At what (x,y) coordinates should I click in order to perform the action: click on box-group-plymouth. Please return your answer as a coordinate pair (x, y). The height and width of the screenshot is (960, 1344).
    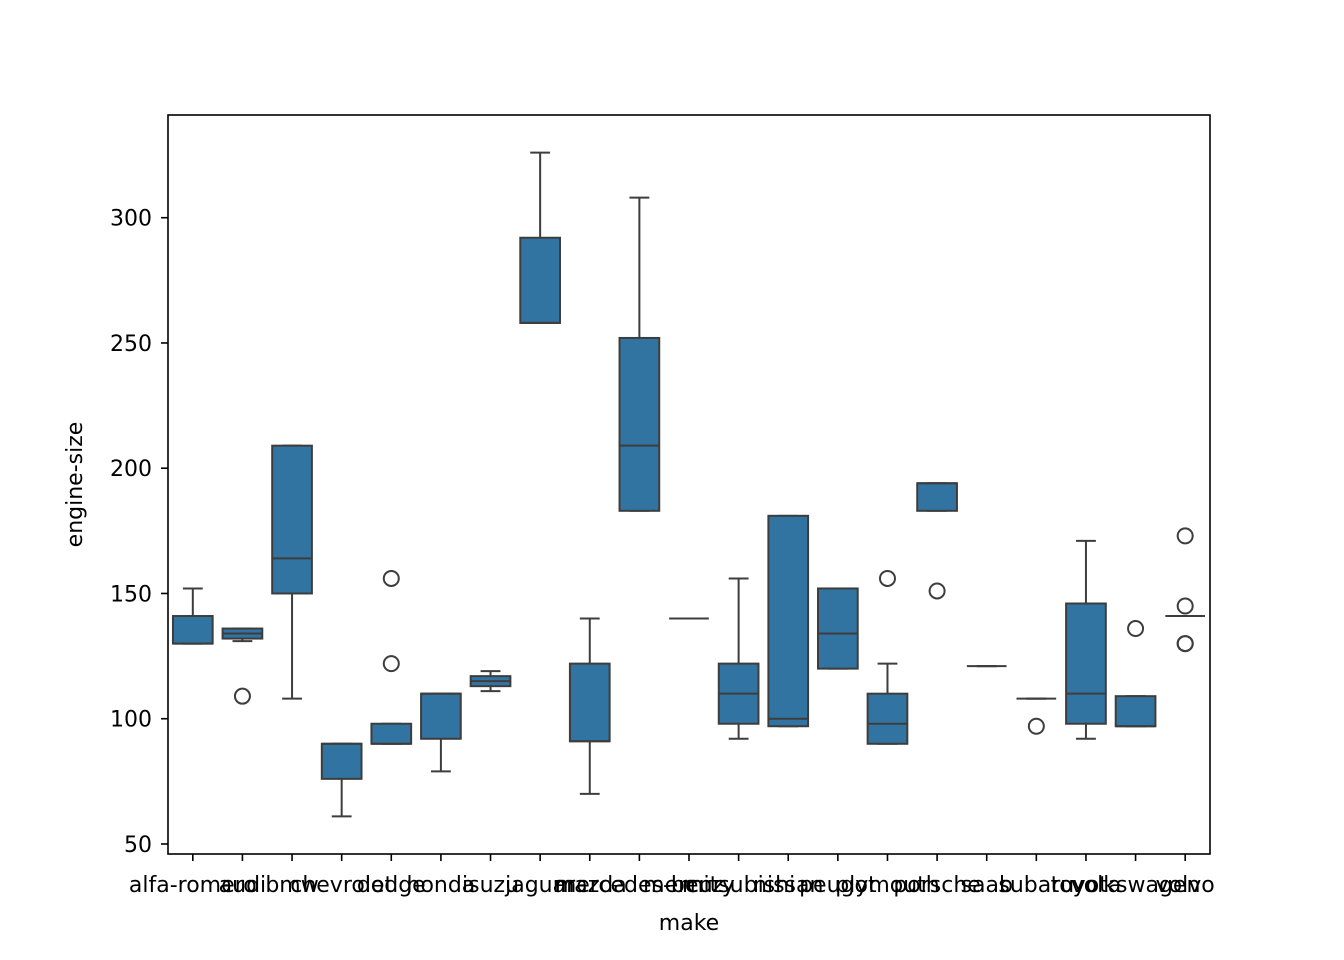
    Looking at the image, I should click on (887, 657).